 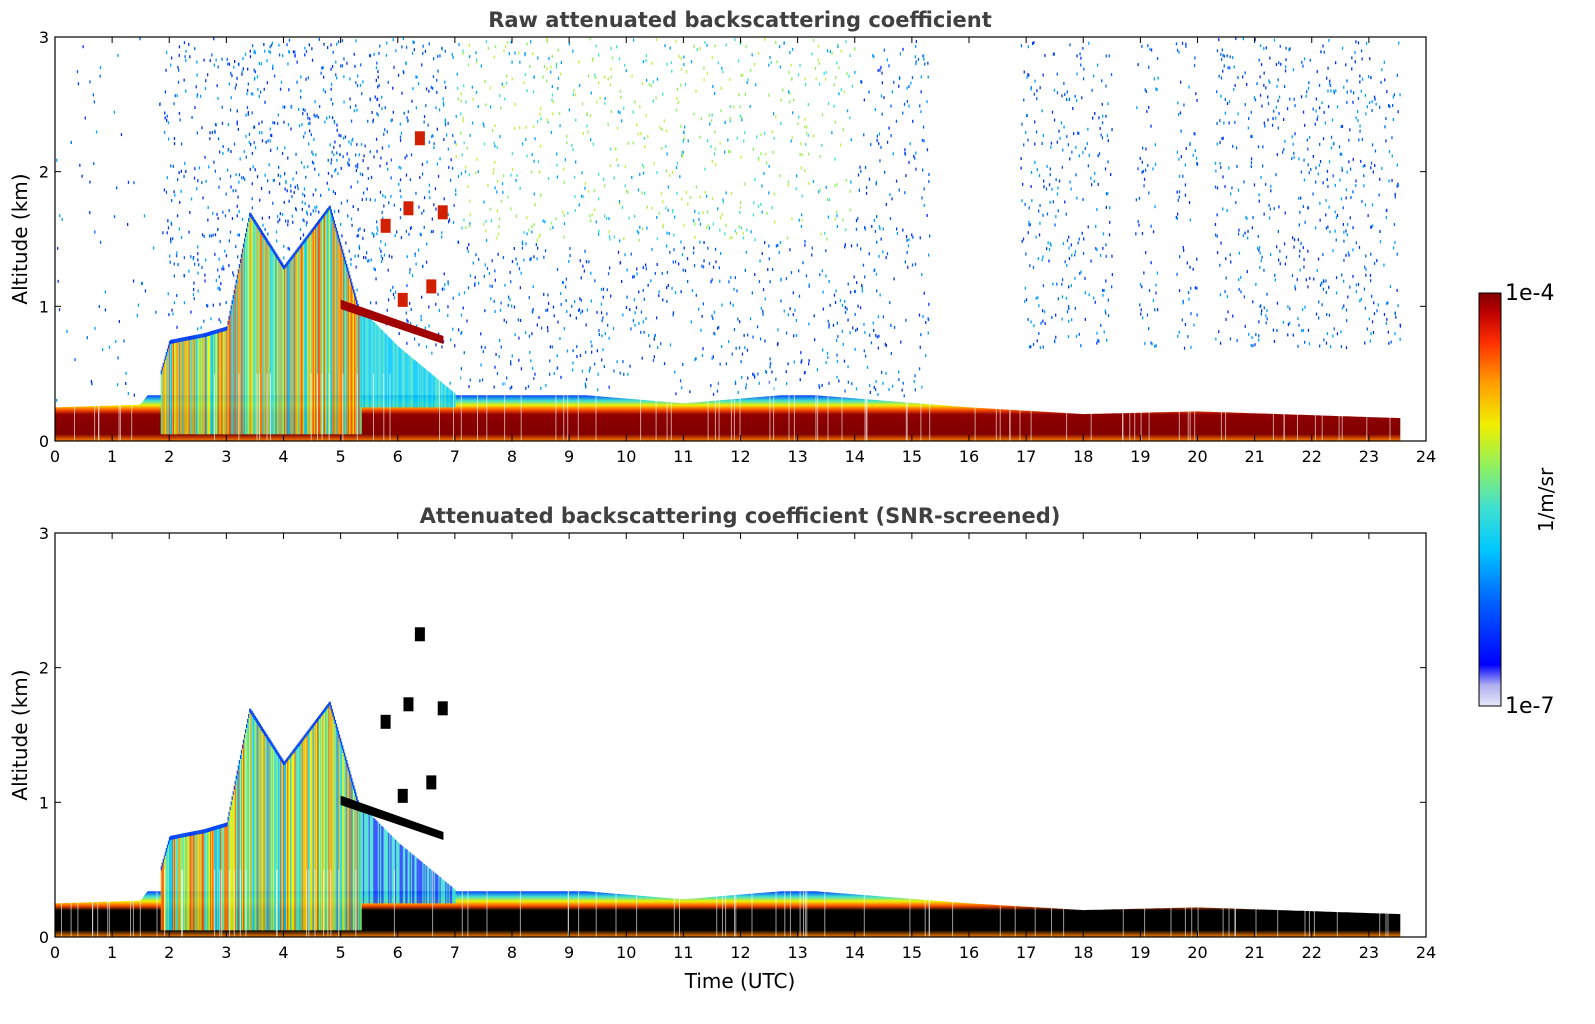 What do you see at coordinates (402, 795) in the screenshot?
I see `cloud-patch` at bounding box center [402, 795].